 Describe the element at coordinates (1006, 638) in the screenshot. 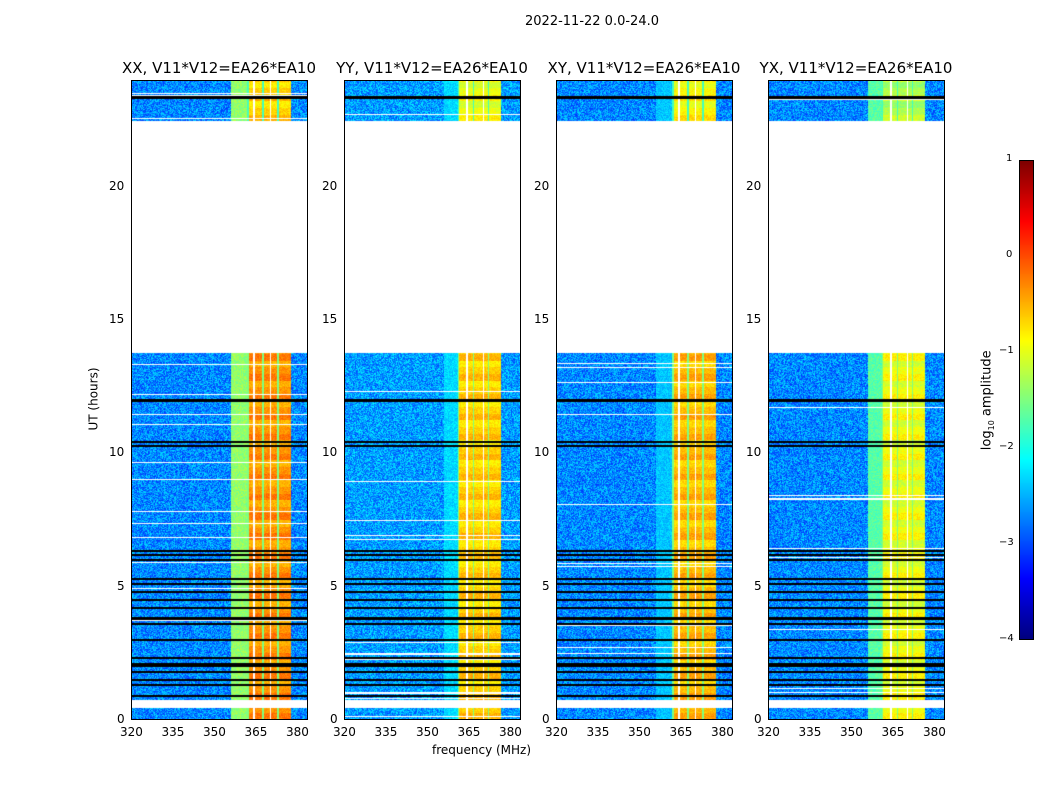

I see `colorbar-tick-label: −4` at that location.